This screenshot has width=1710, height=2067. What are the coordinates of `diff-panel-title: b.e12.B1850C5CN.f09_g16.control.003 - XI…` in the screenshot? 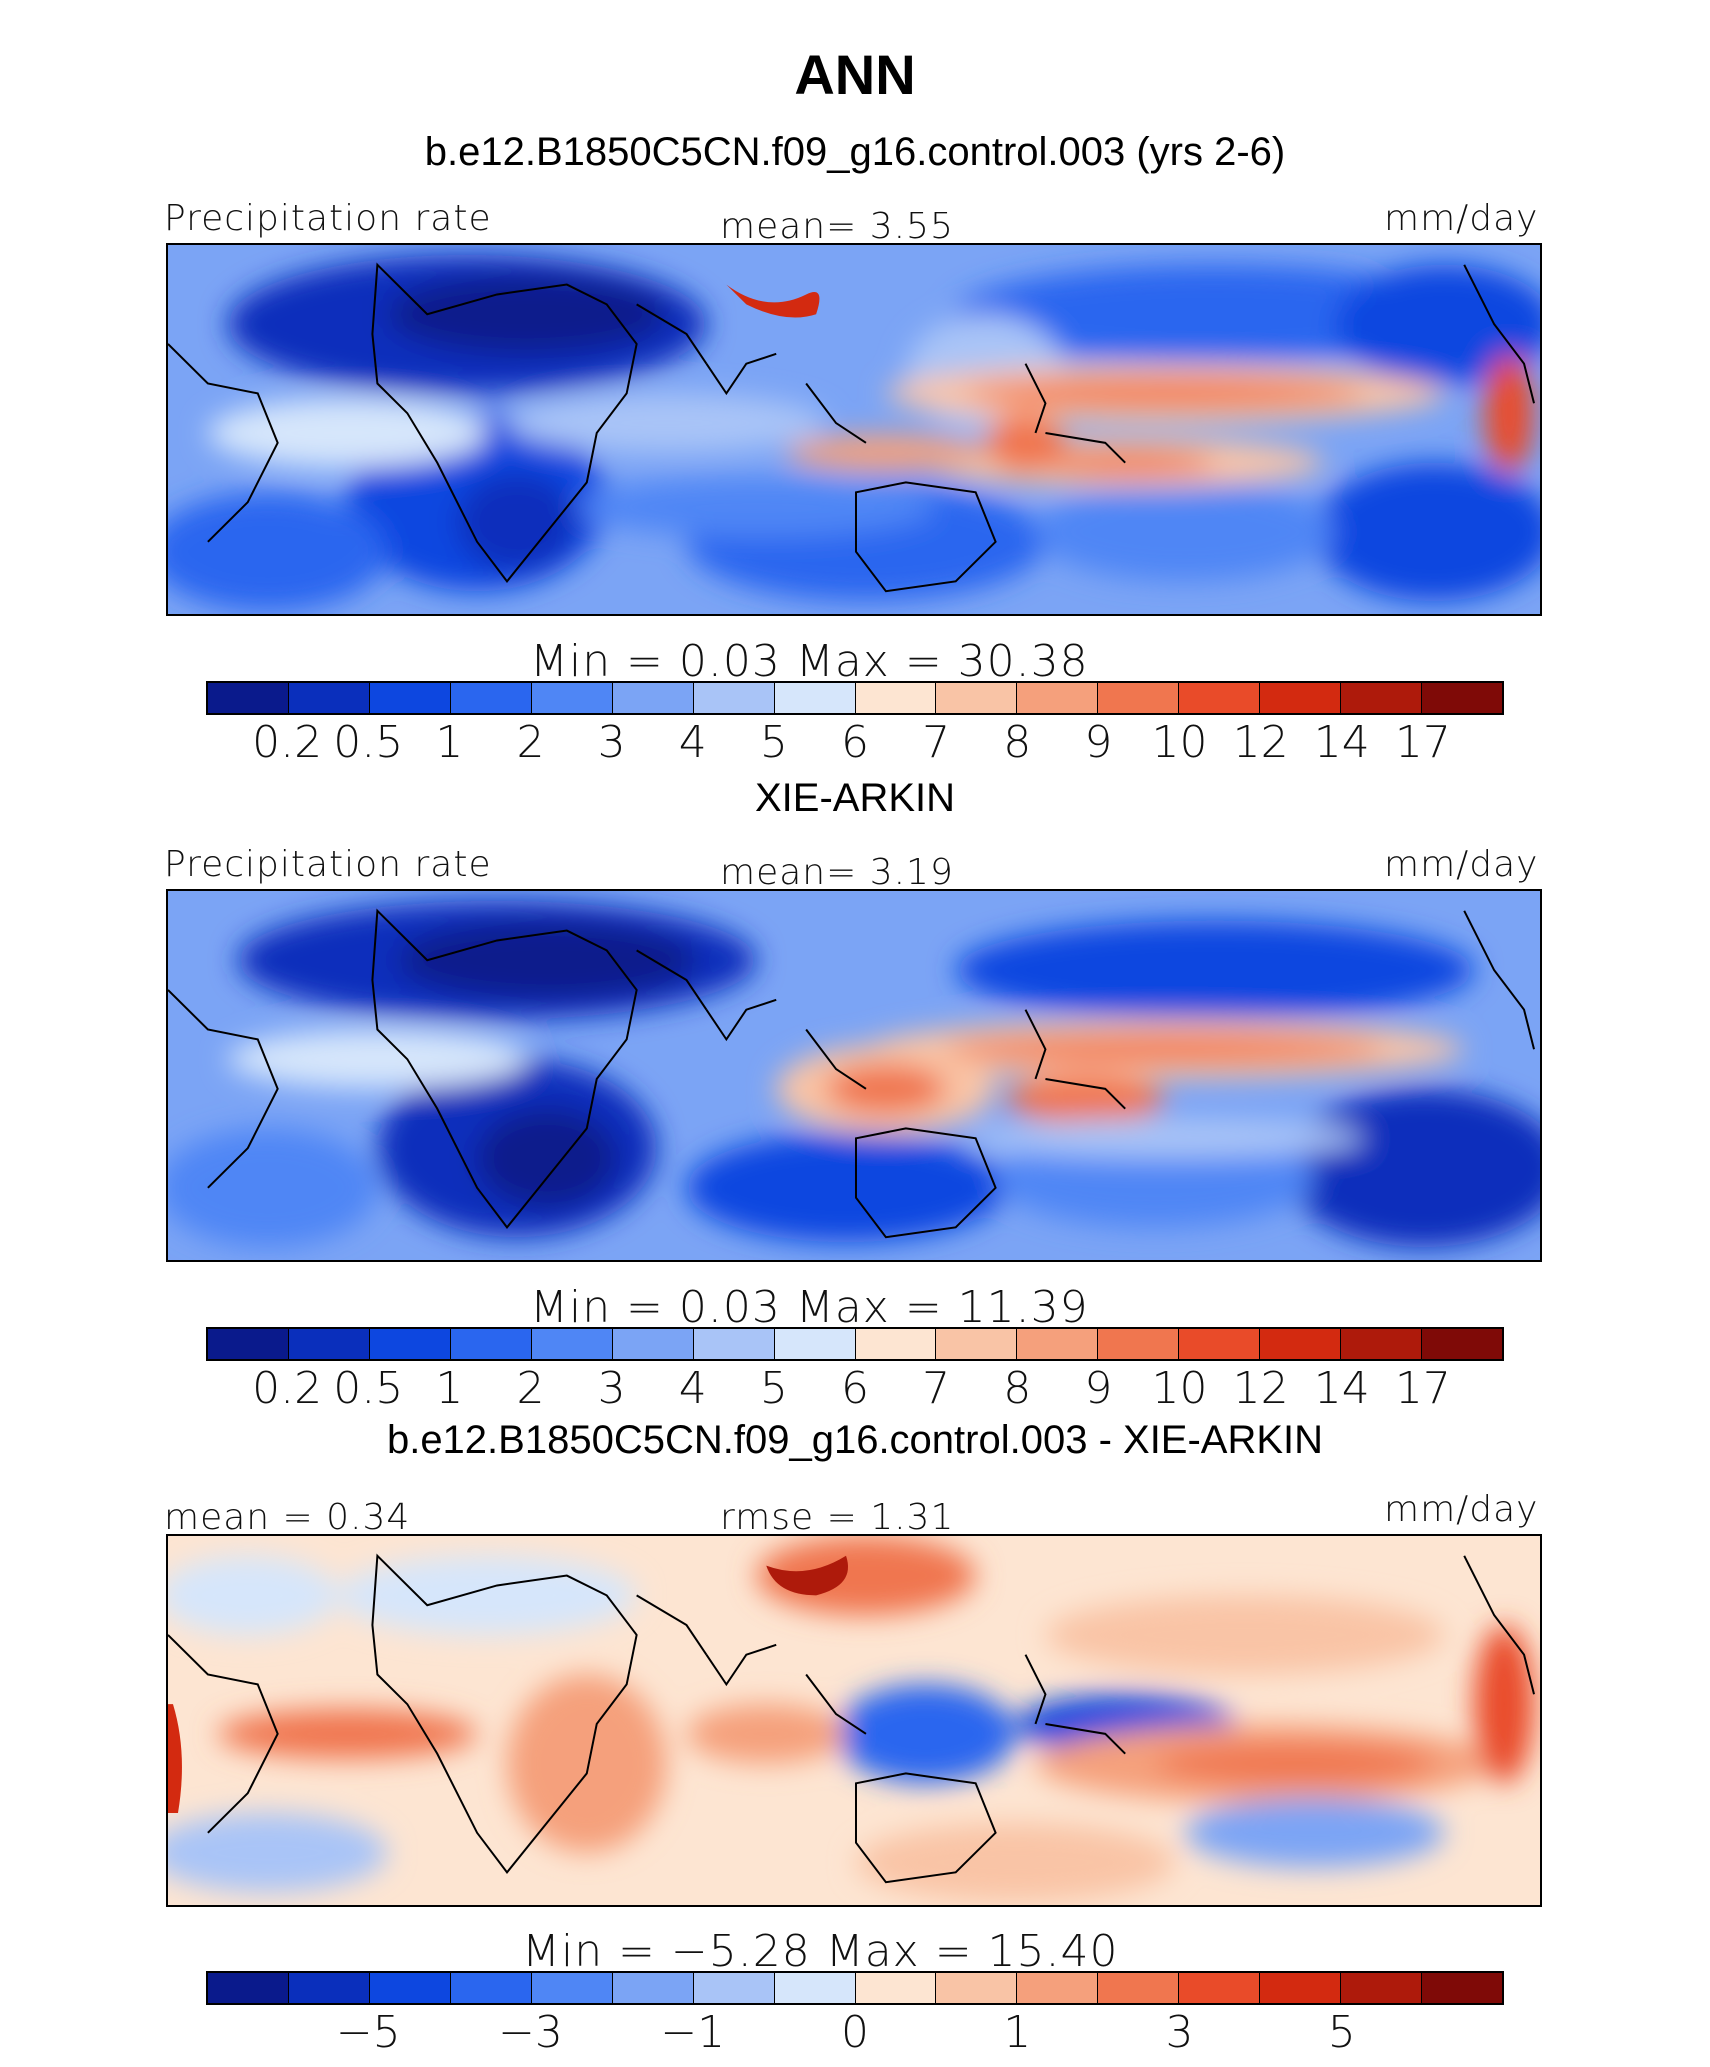 It's located at (855, 1440).